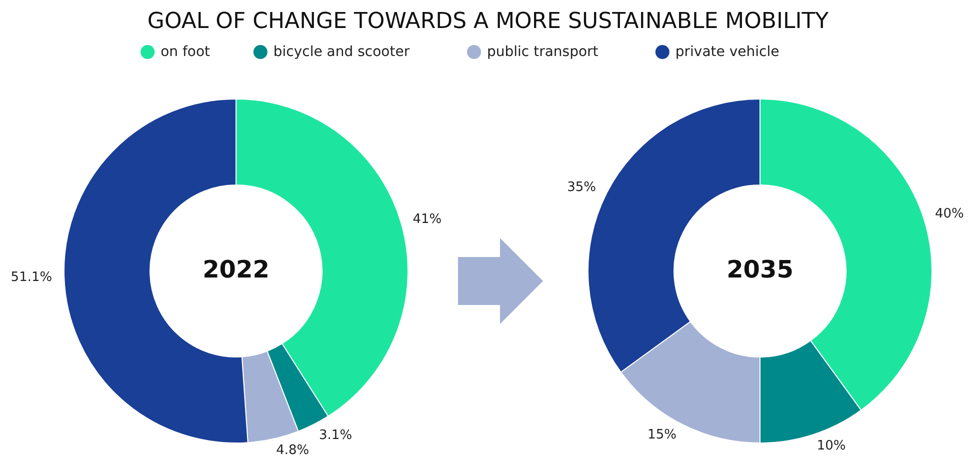  What do you see at coordinates (335, 435) in the screenshot?
I see `data-label: 3.1%` at bounding box center [335, 435].